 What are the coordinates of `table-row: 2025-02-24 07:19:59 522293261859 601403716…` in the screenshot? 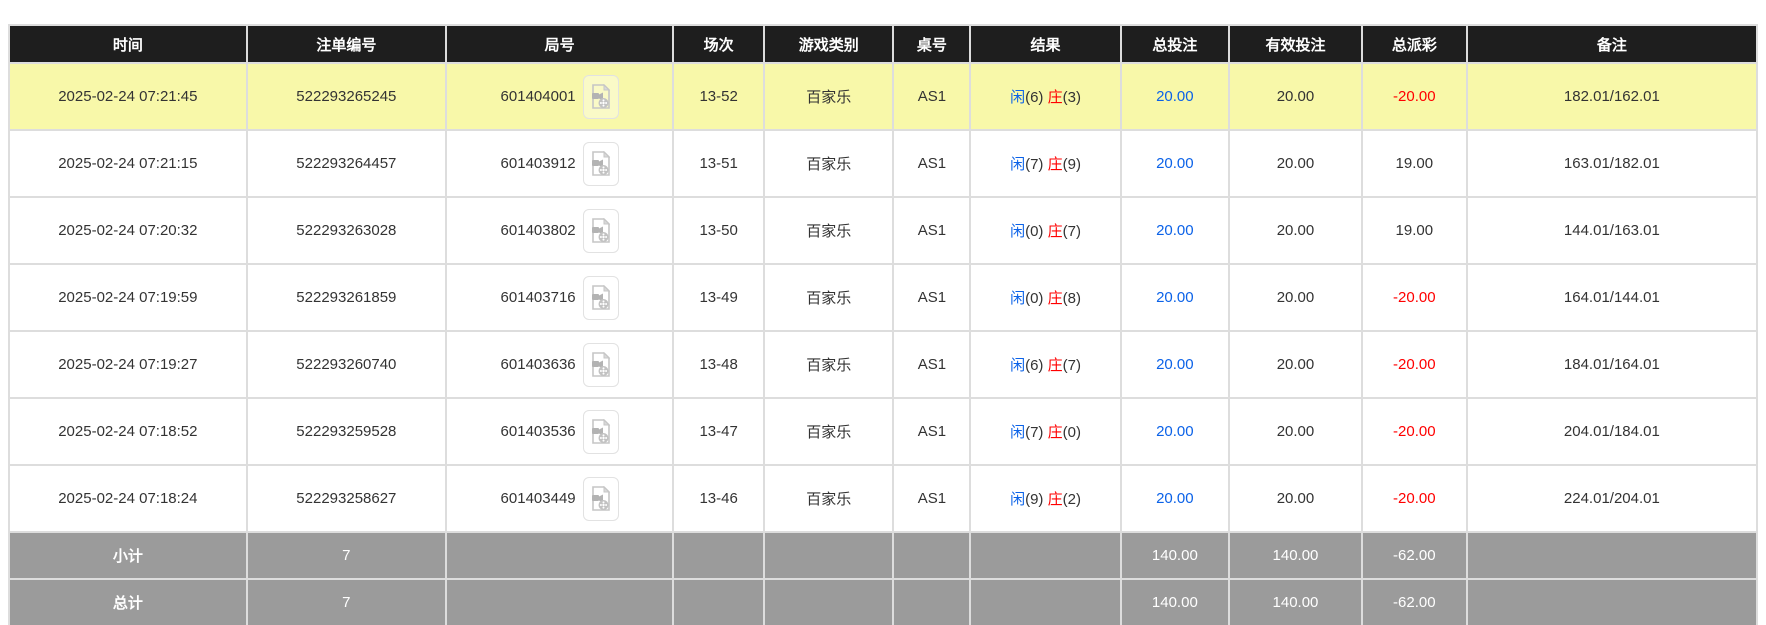 It's located at (884, 298).